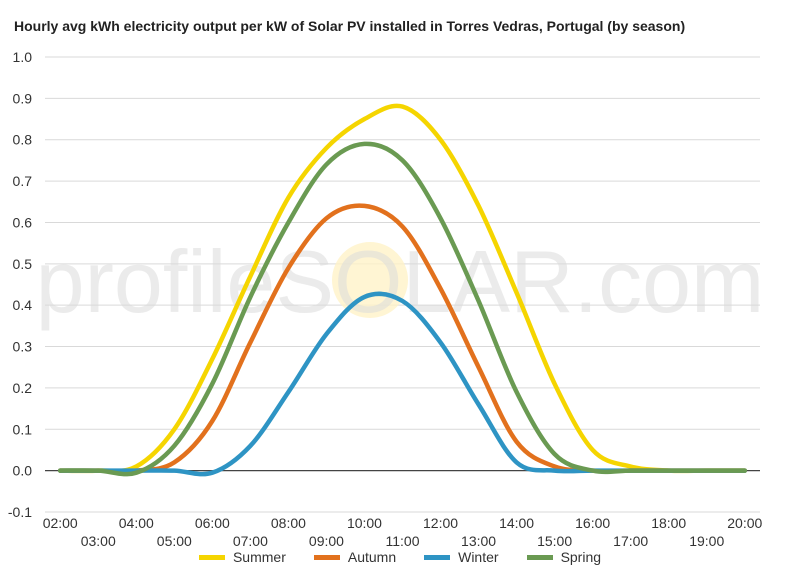 The image size is (800, 570). What do you see at coordinates (23, 388) in the screenshot?
I see `y-tick-label: 0.2` at bounding box center [23, 388].